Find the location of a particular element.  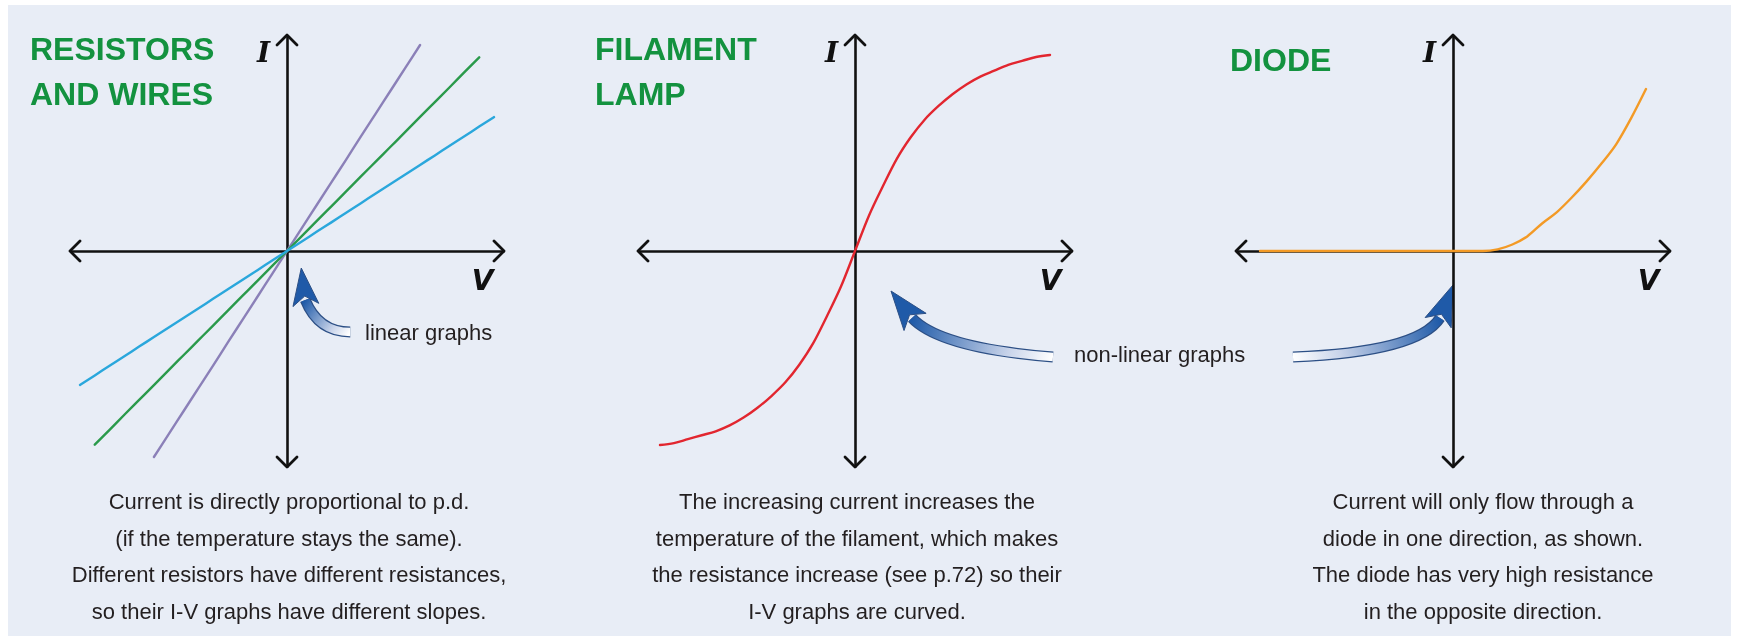

text: non-linear graphs is located at coordinates (1160, 355).